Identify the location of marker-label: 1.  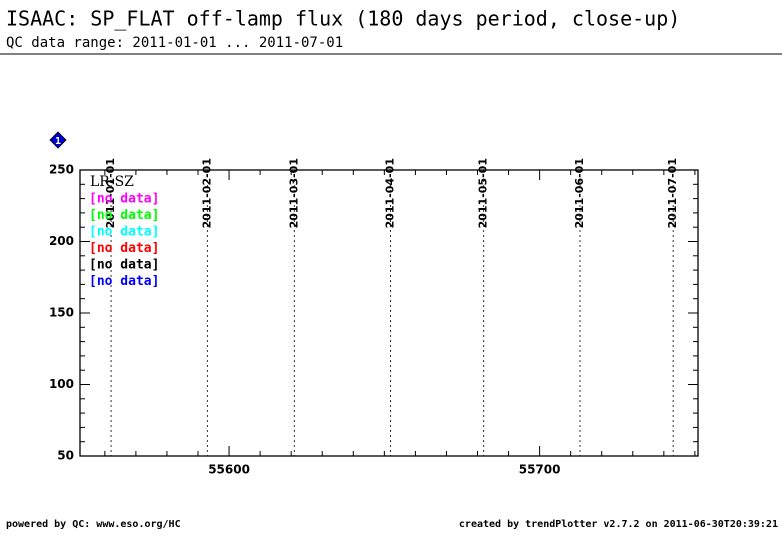
(58, 141).